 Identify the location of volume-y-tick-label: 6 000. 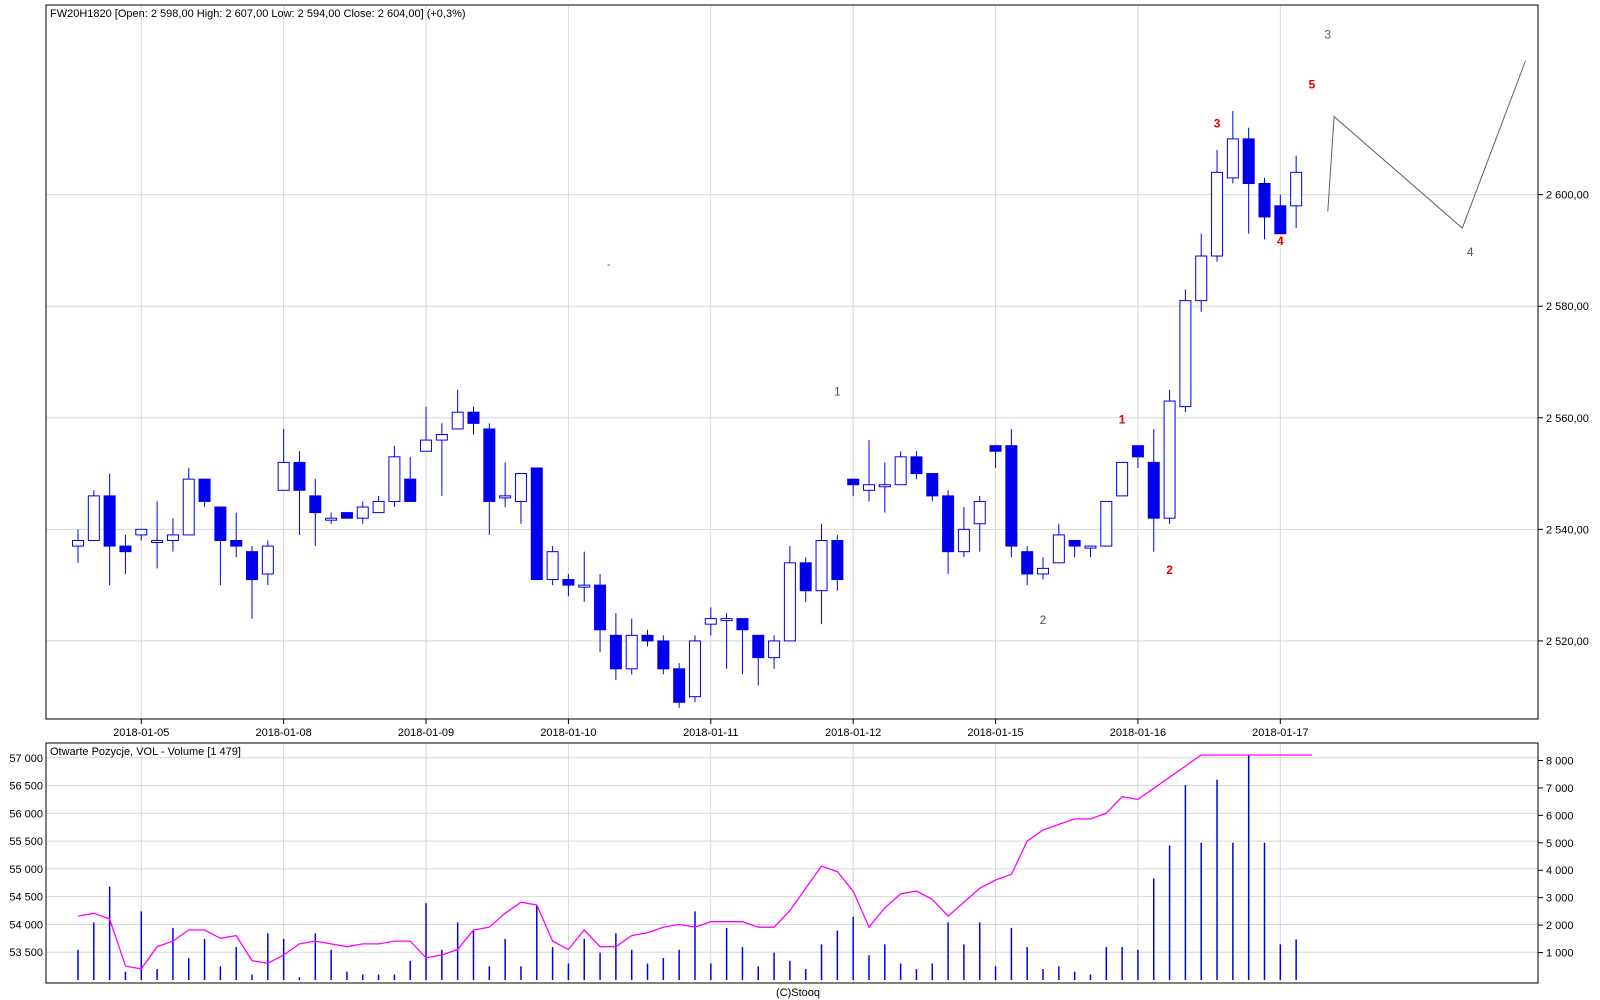
(1560, 816).